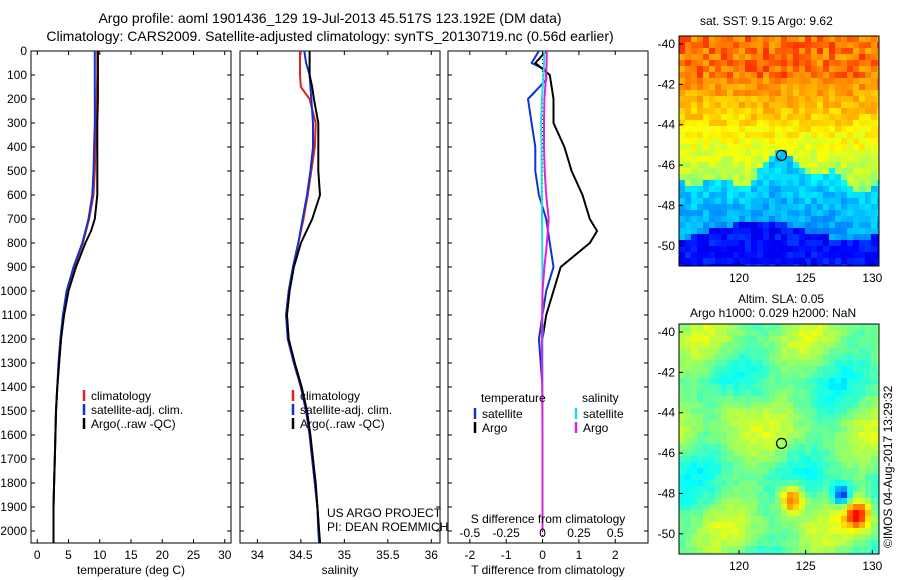 Image resolution: width=900 pixels, height=580 pixels. I want to click on depth-tick-label: 600, so click(17, 195).